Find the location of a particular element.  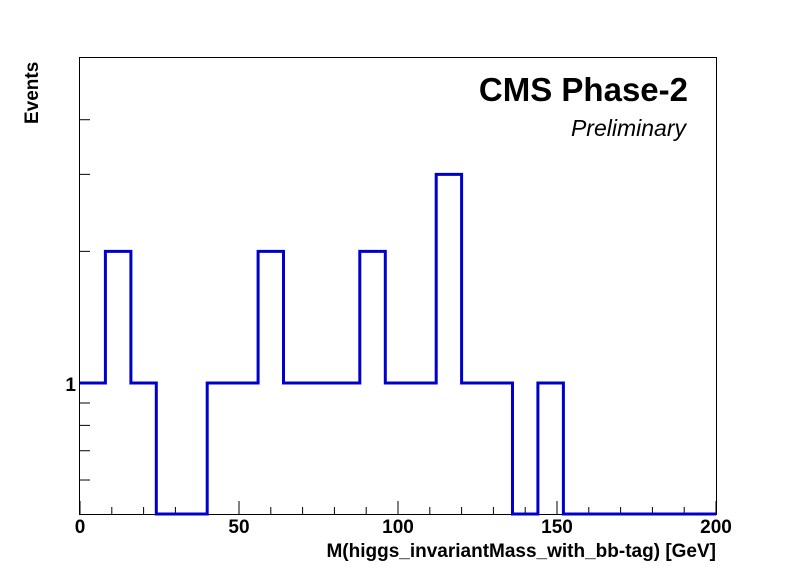

x-axis-label: M(higgs_invariantMass_with_bb-tag) [GeV] is located at coordinates (521, 551).